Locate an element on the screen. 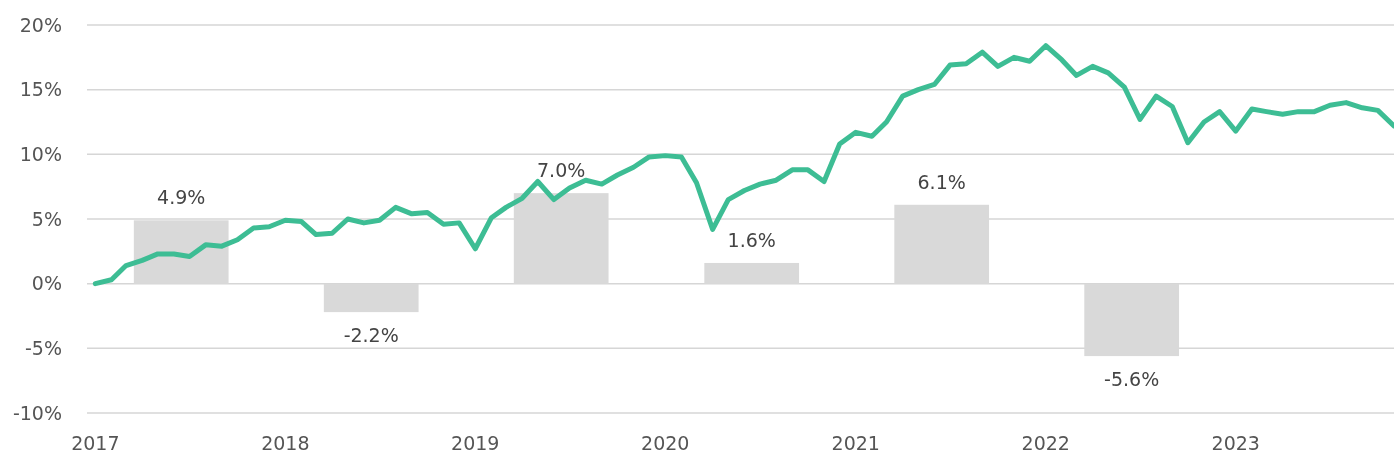 Image resolution: width=1394 pixels, height=458 pixels. data-label: -5.6% is located at coordinates (1132, 379).